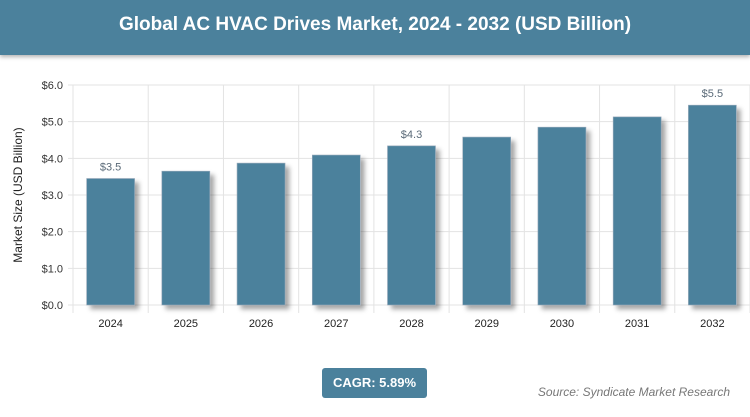  Describe the element at coordinates (336, 230) in the screenshot. I see `bar-2027` at that location.